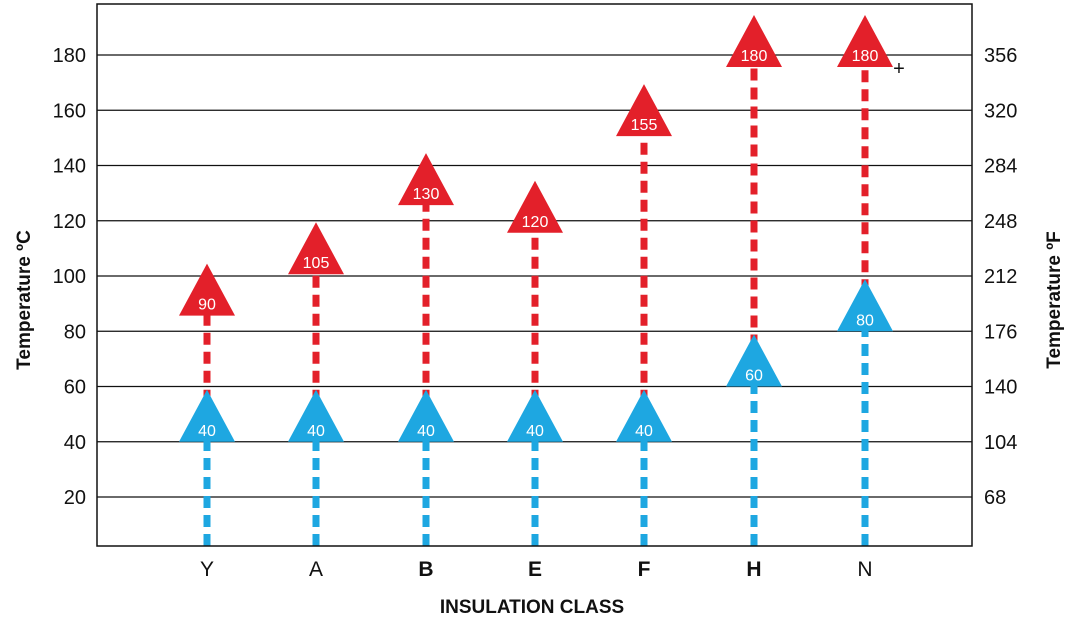 The width and height of the screenshot is (1067, 621). Describe the element at coordinates (754, 376) in the screenshot. I see `blue-marker-label: 60` at that location.